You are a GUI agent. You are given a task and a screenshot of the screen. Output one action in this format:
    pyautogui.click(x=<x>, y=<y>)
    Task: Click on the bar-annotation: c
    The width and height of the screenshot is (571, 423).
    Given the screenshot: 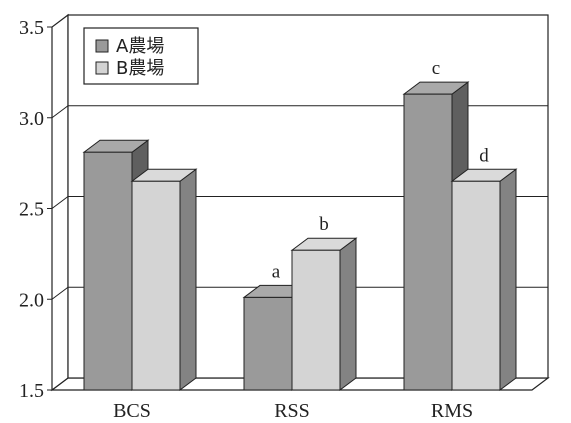 What is the action you would take?
    pyautogui.click(x=436, y=68)
    